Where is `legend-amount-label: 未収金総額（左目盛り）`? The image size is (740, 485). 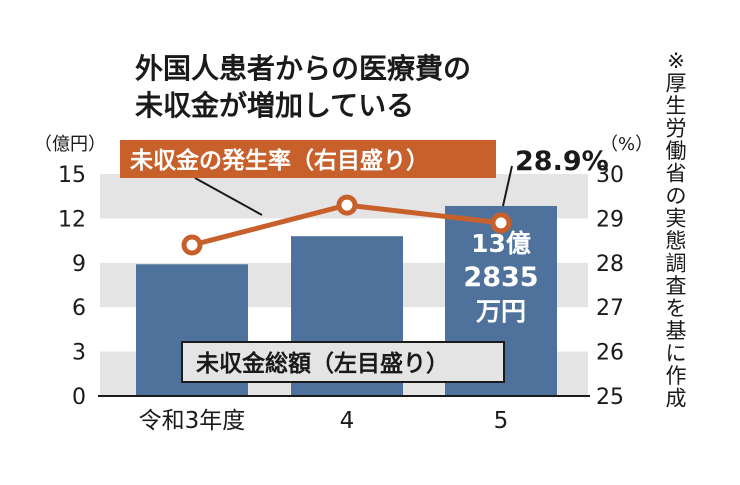 legend-amount-label: 未収金総額（左目盛り） is located at coordinates (322, 363).